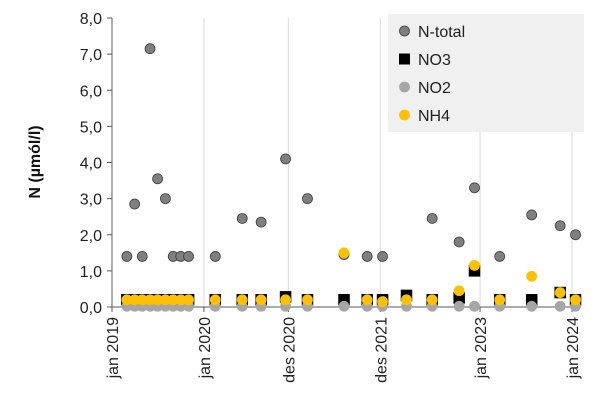 This screenshot has height=409, width=596. I want to click on y-axis-label: N (µmól/l), so click(35, 161).